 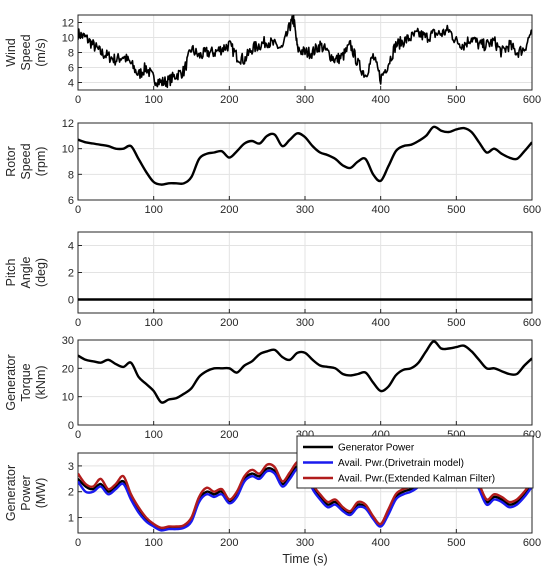 I want to click on y-axis-label-line: Power, so click(x=26, y=492).